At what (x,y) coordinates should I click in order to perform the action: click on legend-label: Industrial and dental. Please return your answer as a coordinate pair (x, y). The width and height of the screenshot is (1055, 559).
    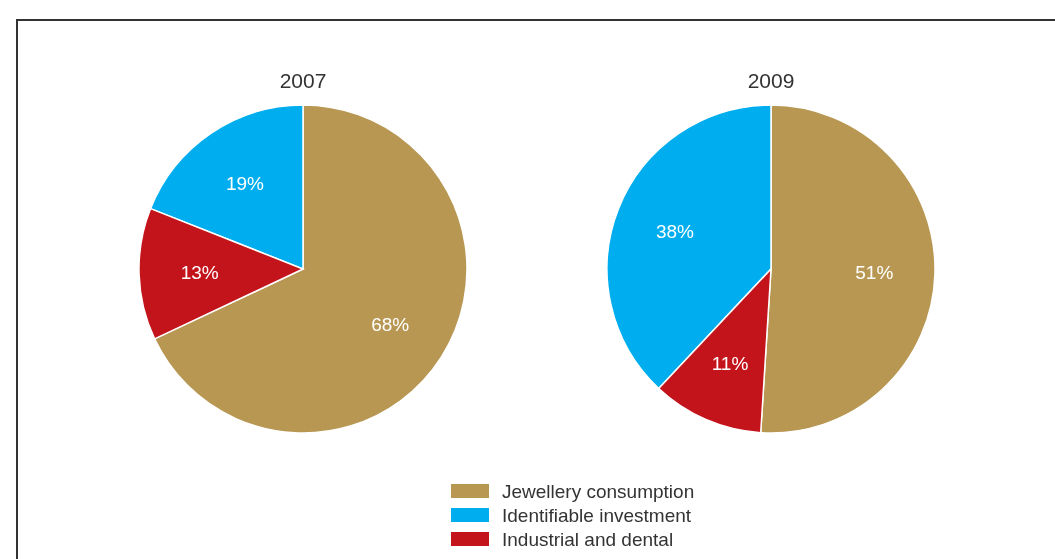
    Looking at the image, I should click on (588, 539).